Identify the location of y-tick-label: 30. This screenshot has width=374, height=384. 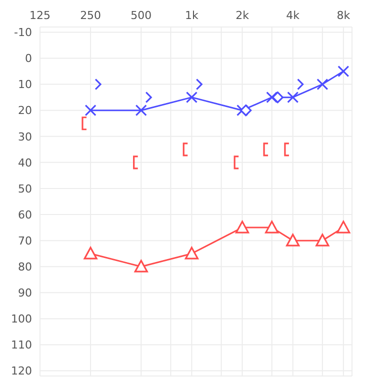
(25, 137).